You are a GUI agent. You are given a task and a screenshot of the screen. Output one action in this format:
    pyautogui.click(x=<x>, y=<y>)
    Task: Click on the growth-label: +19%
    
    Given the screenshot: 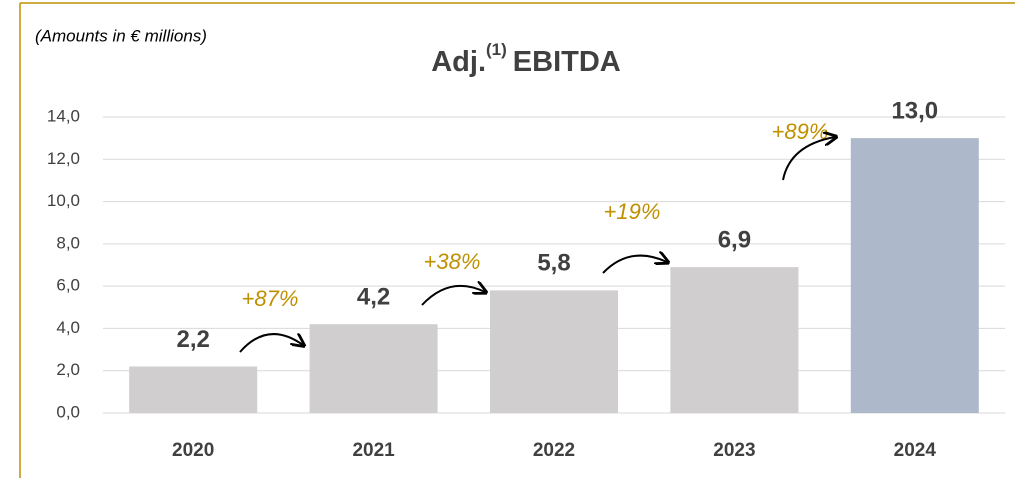 What is the action you would take?
    pyautogui.click(x=632, y=211)
    